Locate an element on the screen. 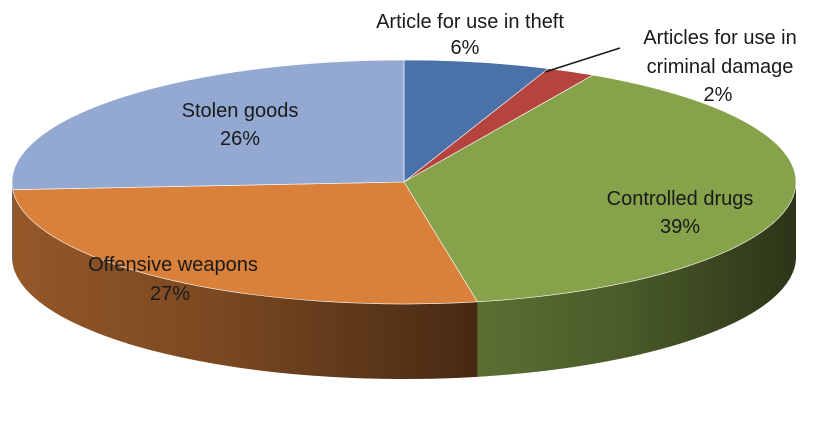  slice-label-controlled-drugs-value: 39% is located at coordinates (680, 227).